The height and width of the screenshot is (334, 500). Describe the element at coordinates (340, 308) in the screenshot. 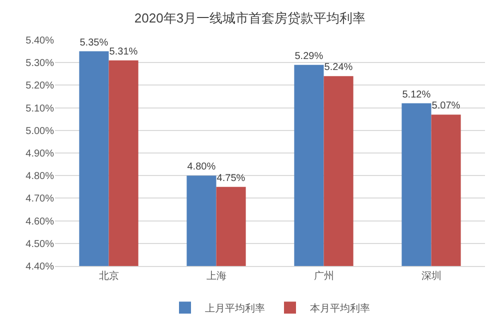

I see `legend-label: 本月平均利率` at that location.